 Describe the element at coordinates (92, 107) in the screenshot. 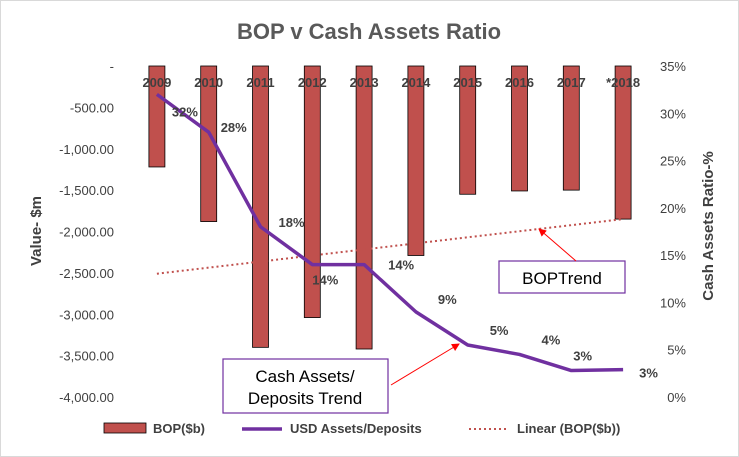

I see `y-tick-label: -500.00` at that location.